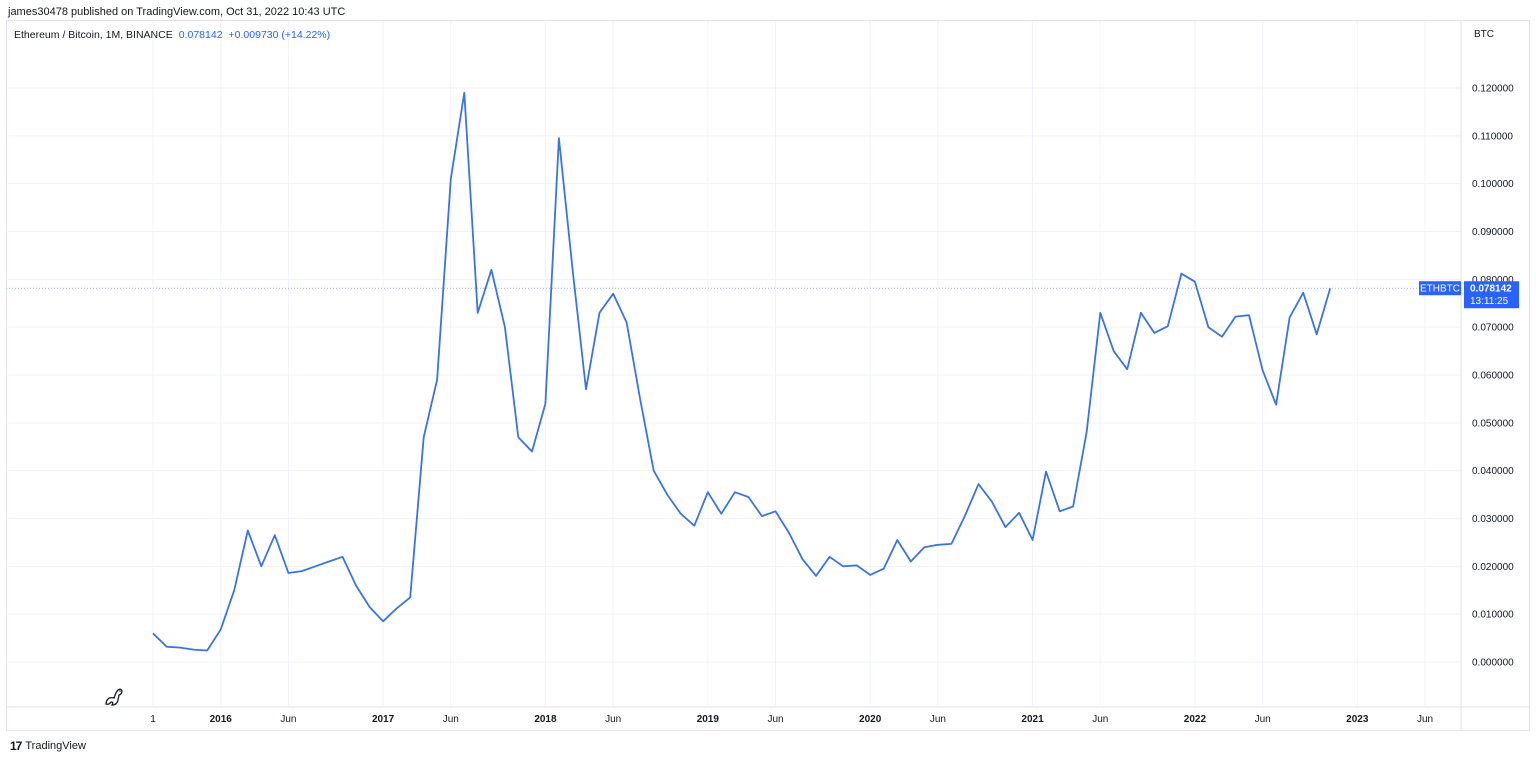 The image size is (1536, 760). I want to click on symbol-badge, so click(1440, 288).